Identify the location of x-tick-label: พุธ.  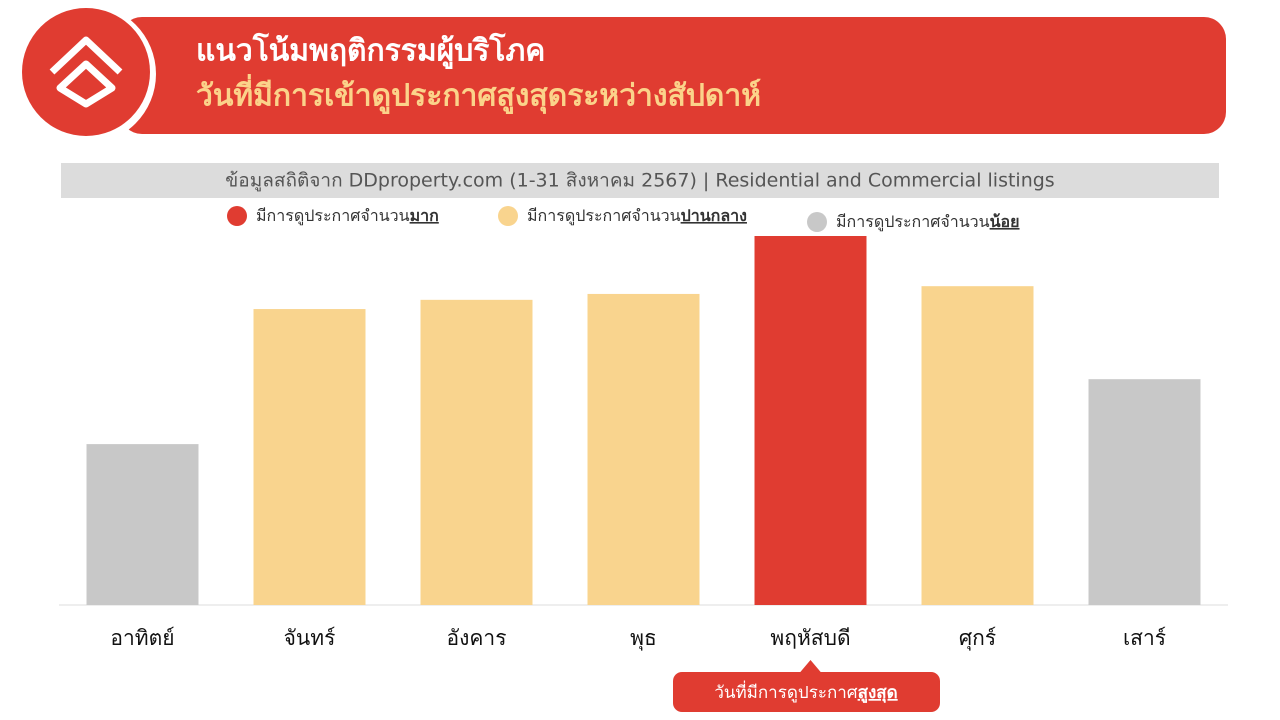
(643, 638).